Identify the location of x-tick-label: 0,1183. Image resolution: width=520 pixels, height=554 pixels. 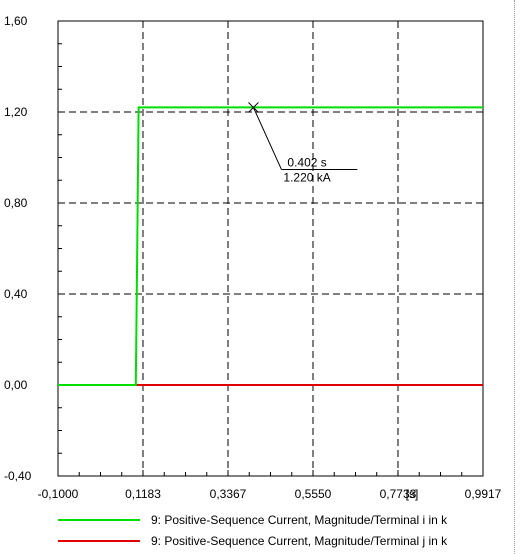
(143, 494).